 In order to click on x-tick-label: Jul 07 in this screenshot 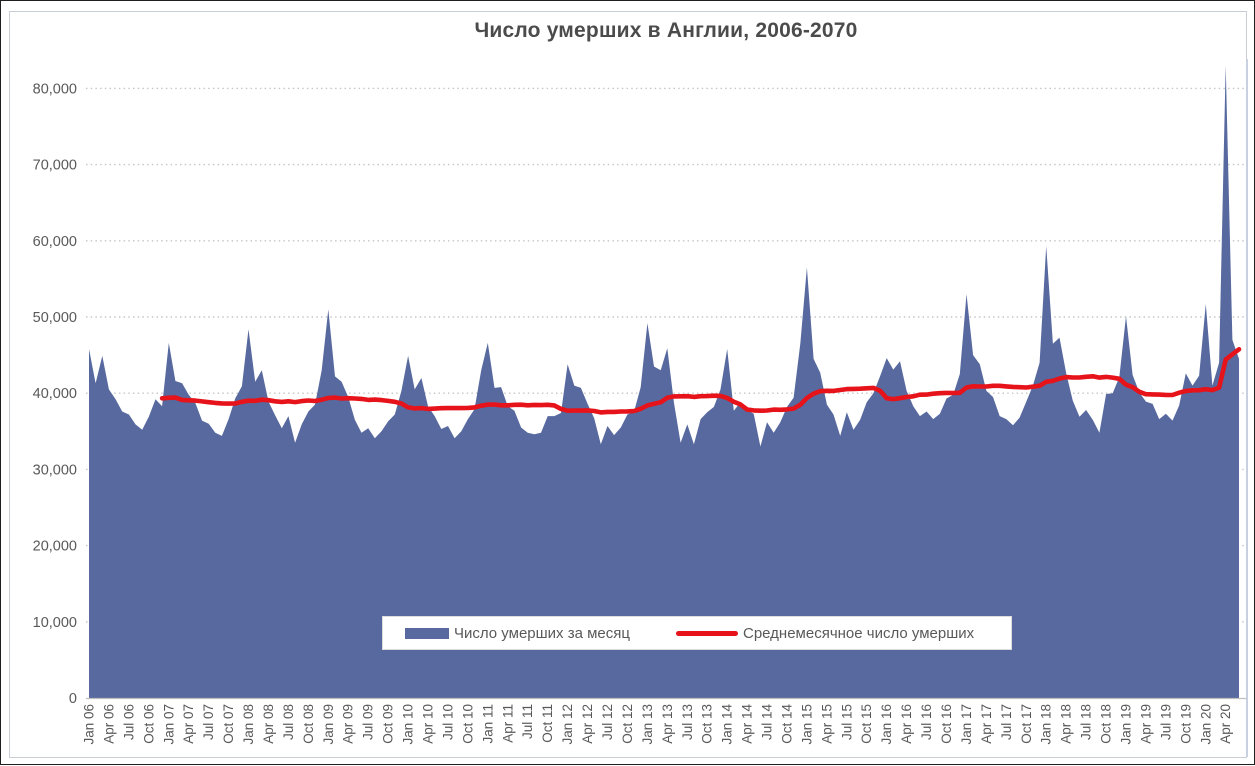, I will do `click(208, 722)`.